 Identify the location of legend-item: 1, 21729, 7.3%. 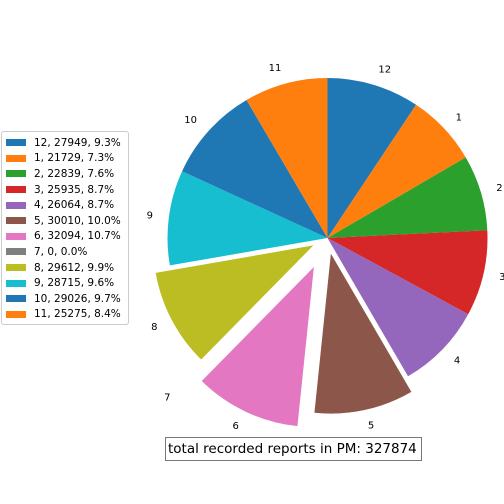
(67, 159).